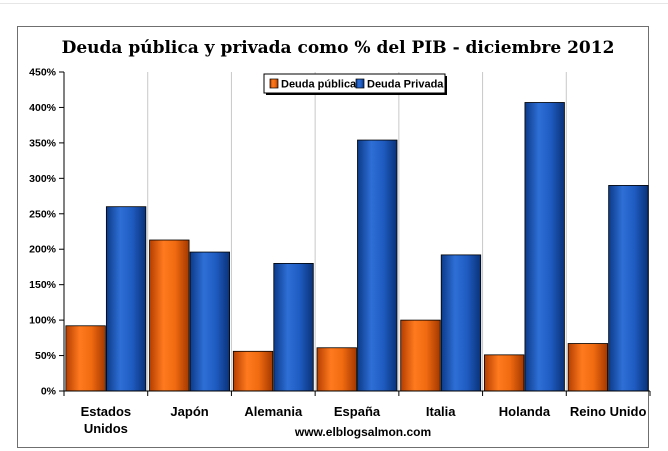 The height and width of the screenshot is (451, 668). What do you see at coordinates (106, 428) in the screenshot?
I see `x-tick-label: Unidos` at bounding box center [106, 428].